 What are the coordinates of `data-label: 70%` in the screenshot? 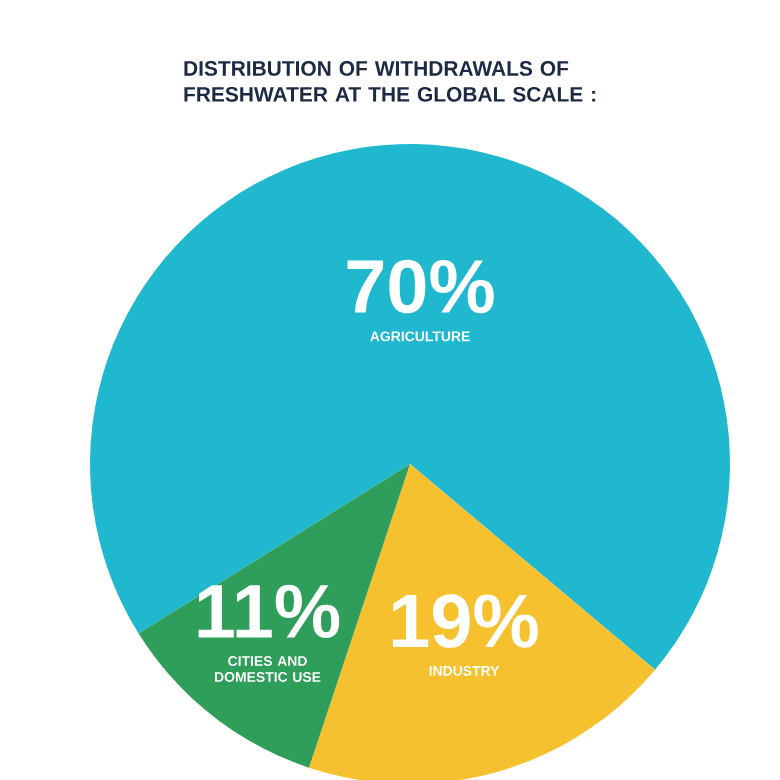 It's located at (420, 286).